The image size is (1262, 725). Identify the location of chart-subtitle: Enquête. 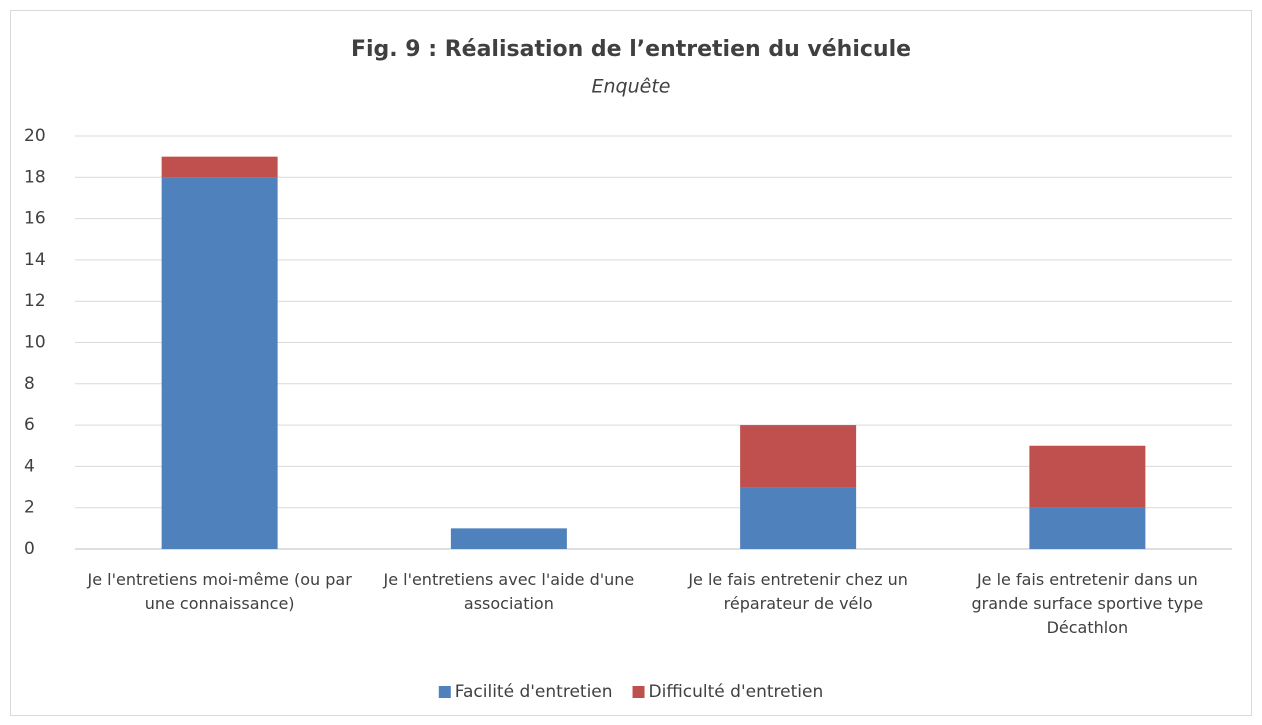
(631, 87).